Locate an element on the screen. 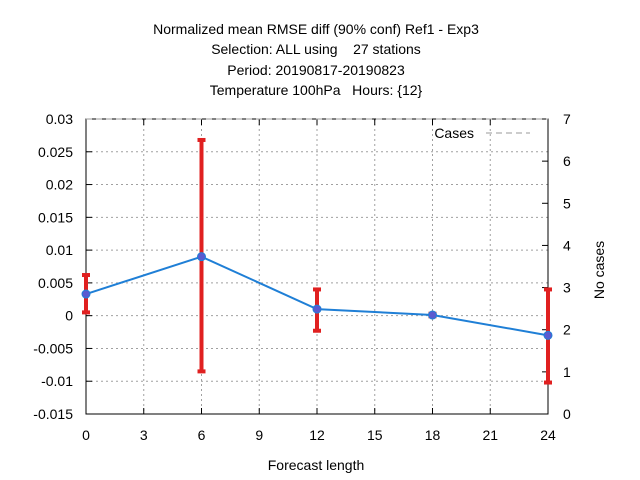 This screenshot has width=640, height=480. x-axis-label: Forecast length is located at coordinates (316, 465).